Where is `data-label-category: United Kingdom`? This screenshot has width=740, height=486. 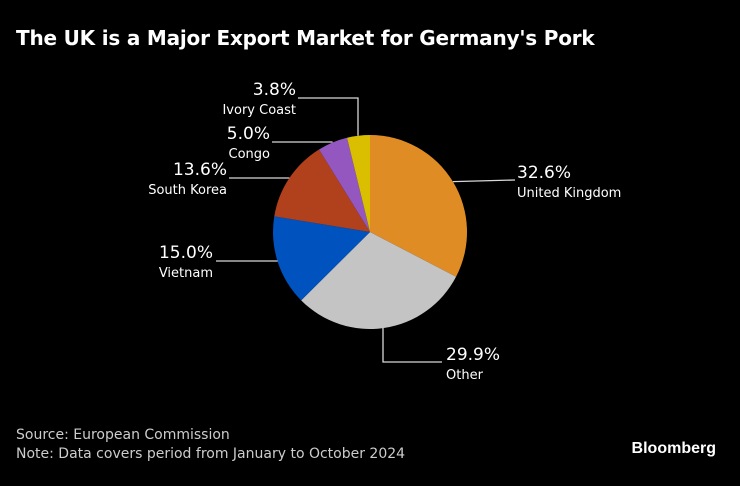 data-label-category: United Kingdom is located at coordinates (569, 193).